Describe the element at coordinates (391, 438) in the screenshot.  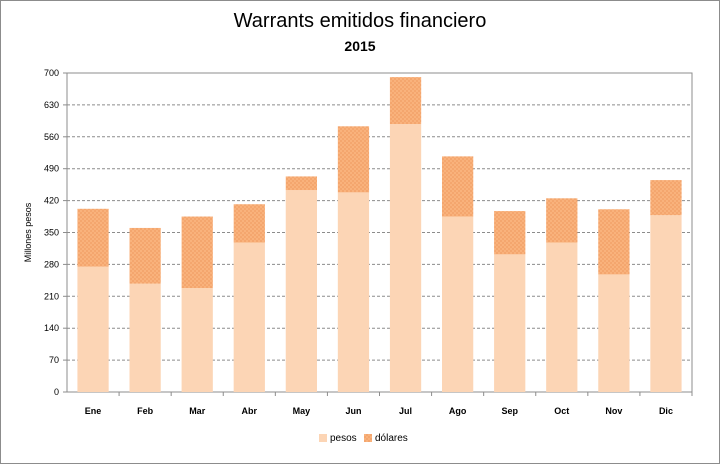
I see `legend-label-1: dólares` at that location.